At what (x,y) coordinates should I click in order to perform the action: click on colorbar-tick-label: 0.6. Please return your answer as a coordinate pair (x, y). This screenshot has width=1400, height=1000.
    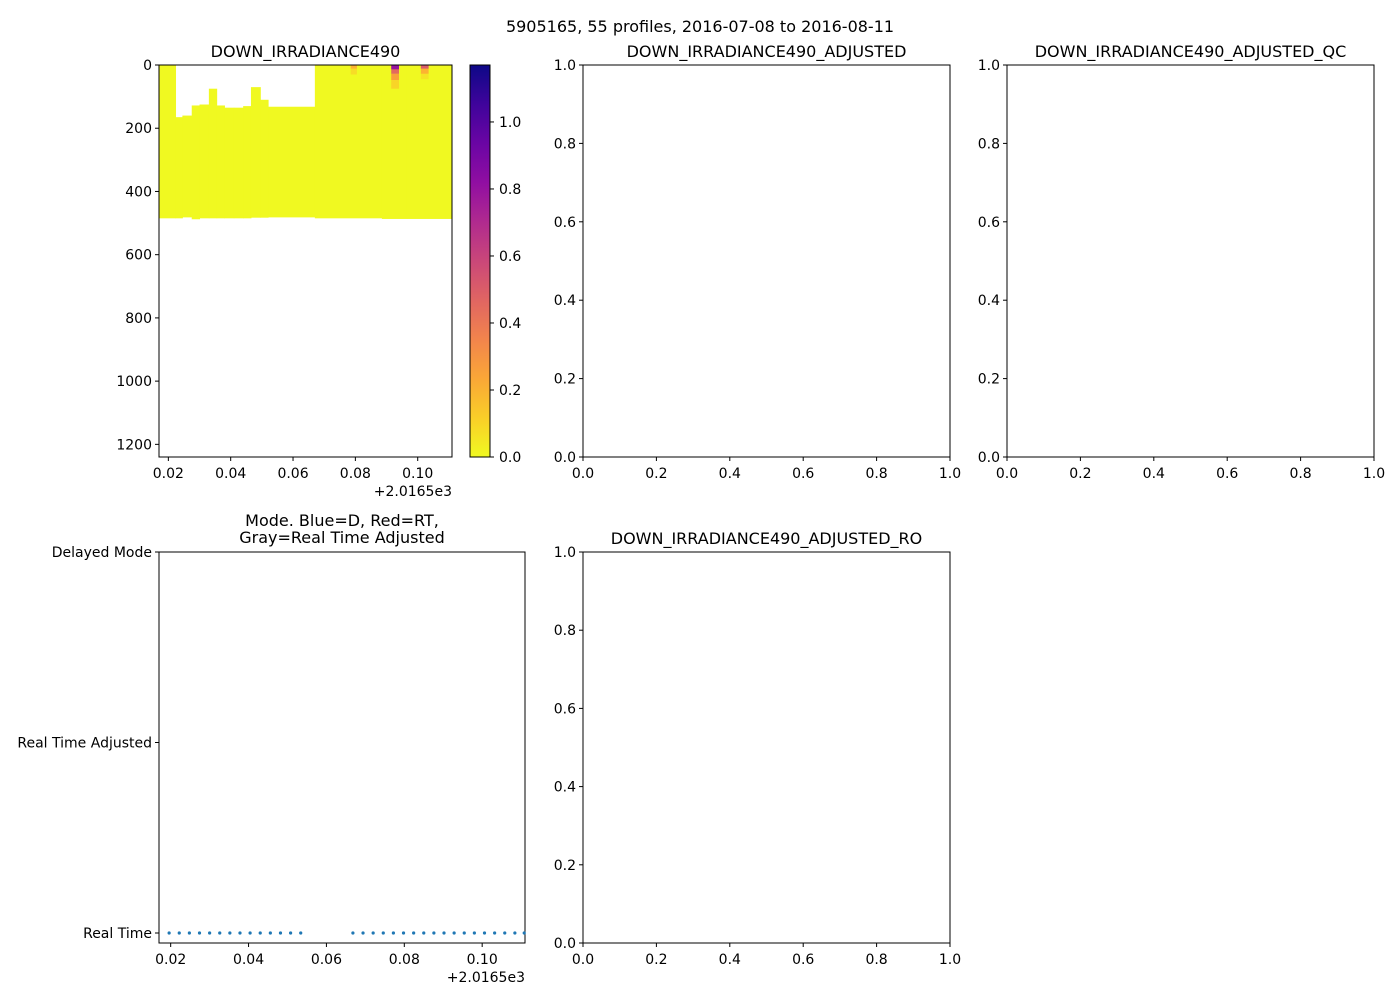
    Looking at the image, I should click on (510, 257).